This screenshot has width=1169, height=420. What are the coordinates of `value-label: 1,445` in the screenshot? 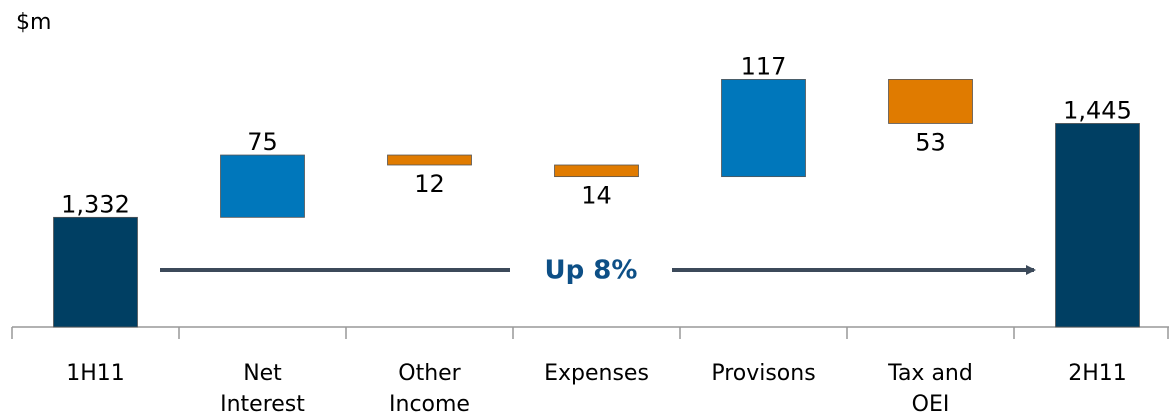 It's located at (1097, 110).